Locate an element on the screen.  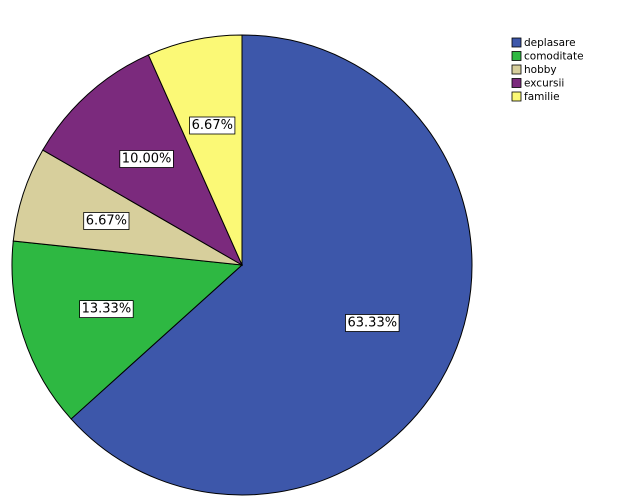
legend-item-deplasare: deplasare is located at coordinates (543, 43).